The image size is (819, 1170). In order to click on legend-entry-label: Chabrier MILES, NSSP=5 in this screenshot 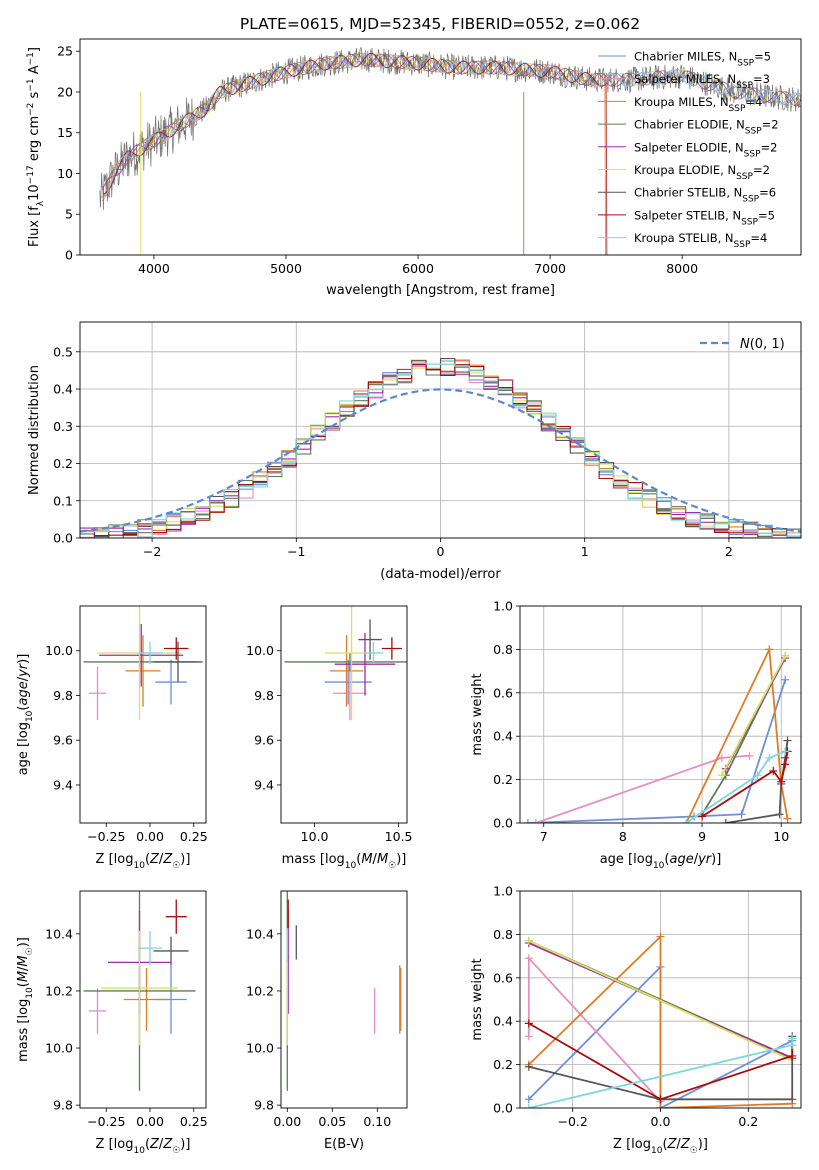, I will do `click(702, 59)`.